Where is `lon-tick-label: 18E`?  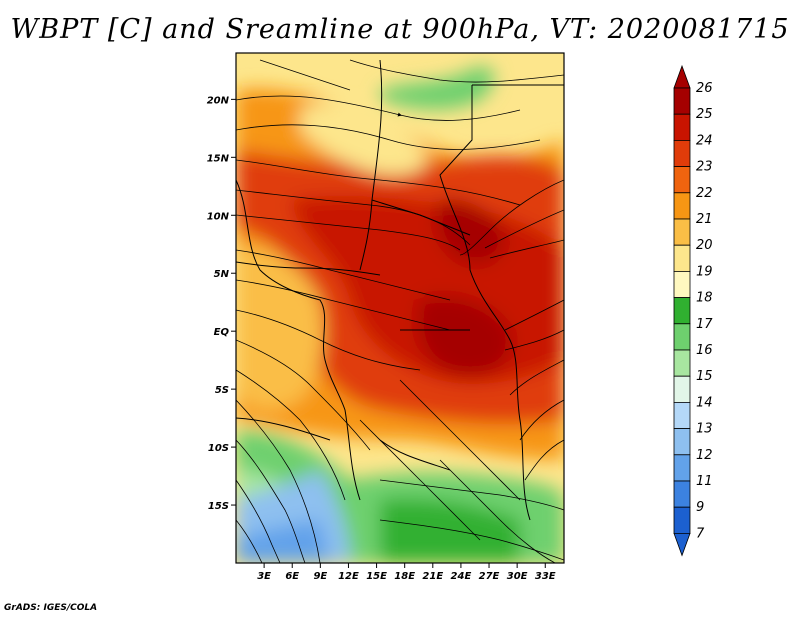
lon-tick-label: 18E is located at coordinates (404, 576).